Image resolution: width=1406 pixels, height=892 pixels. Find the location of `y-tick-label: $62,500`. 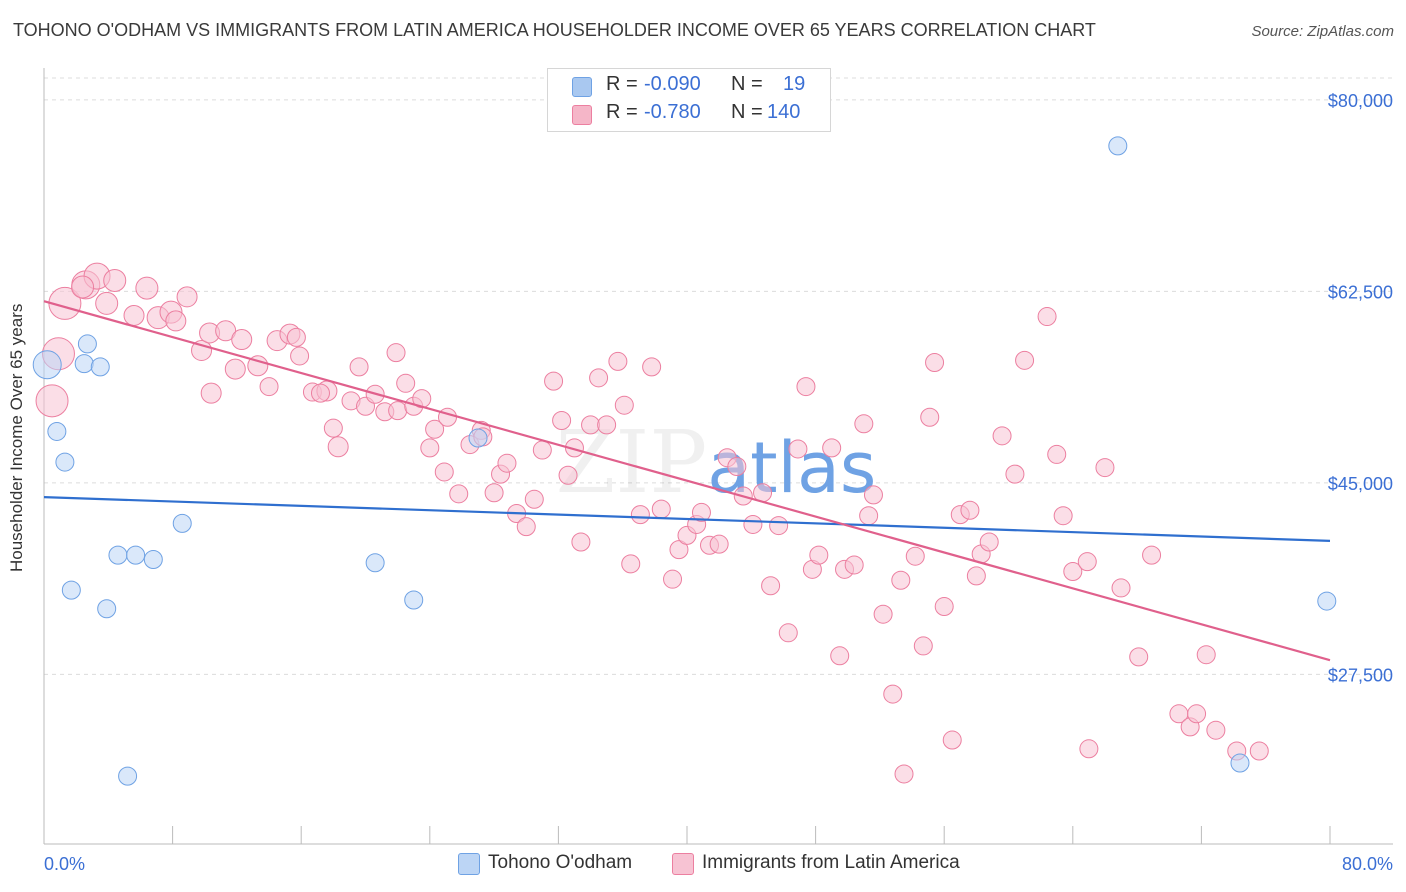

y-tick-label: $62,500 is located at coordinates (1360, 292).